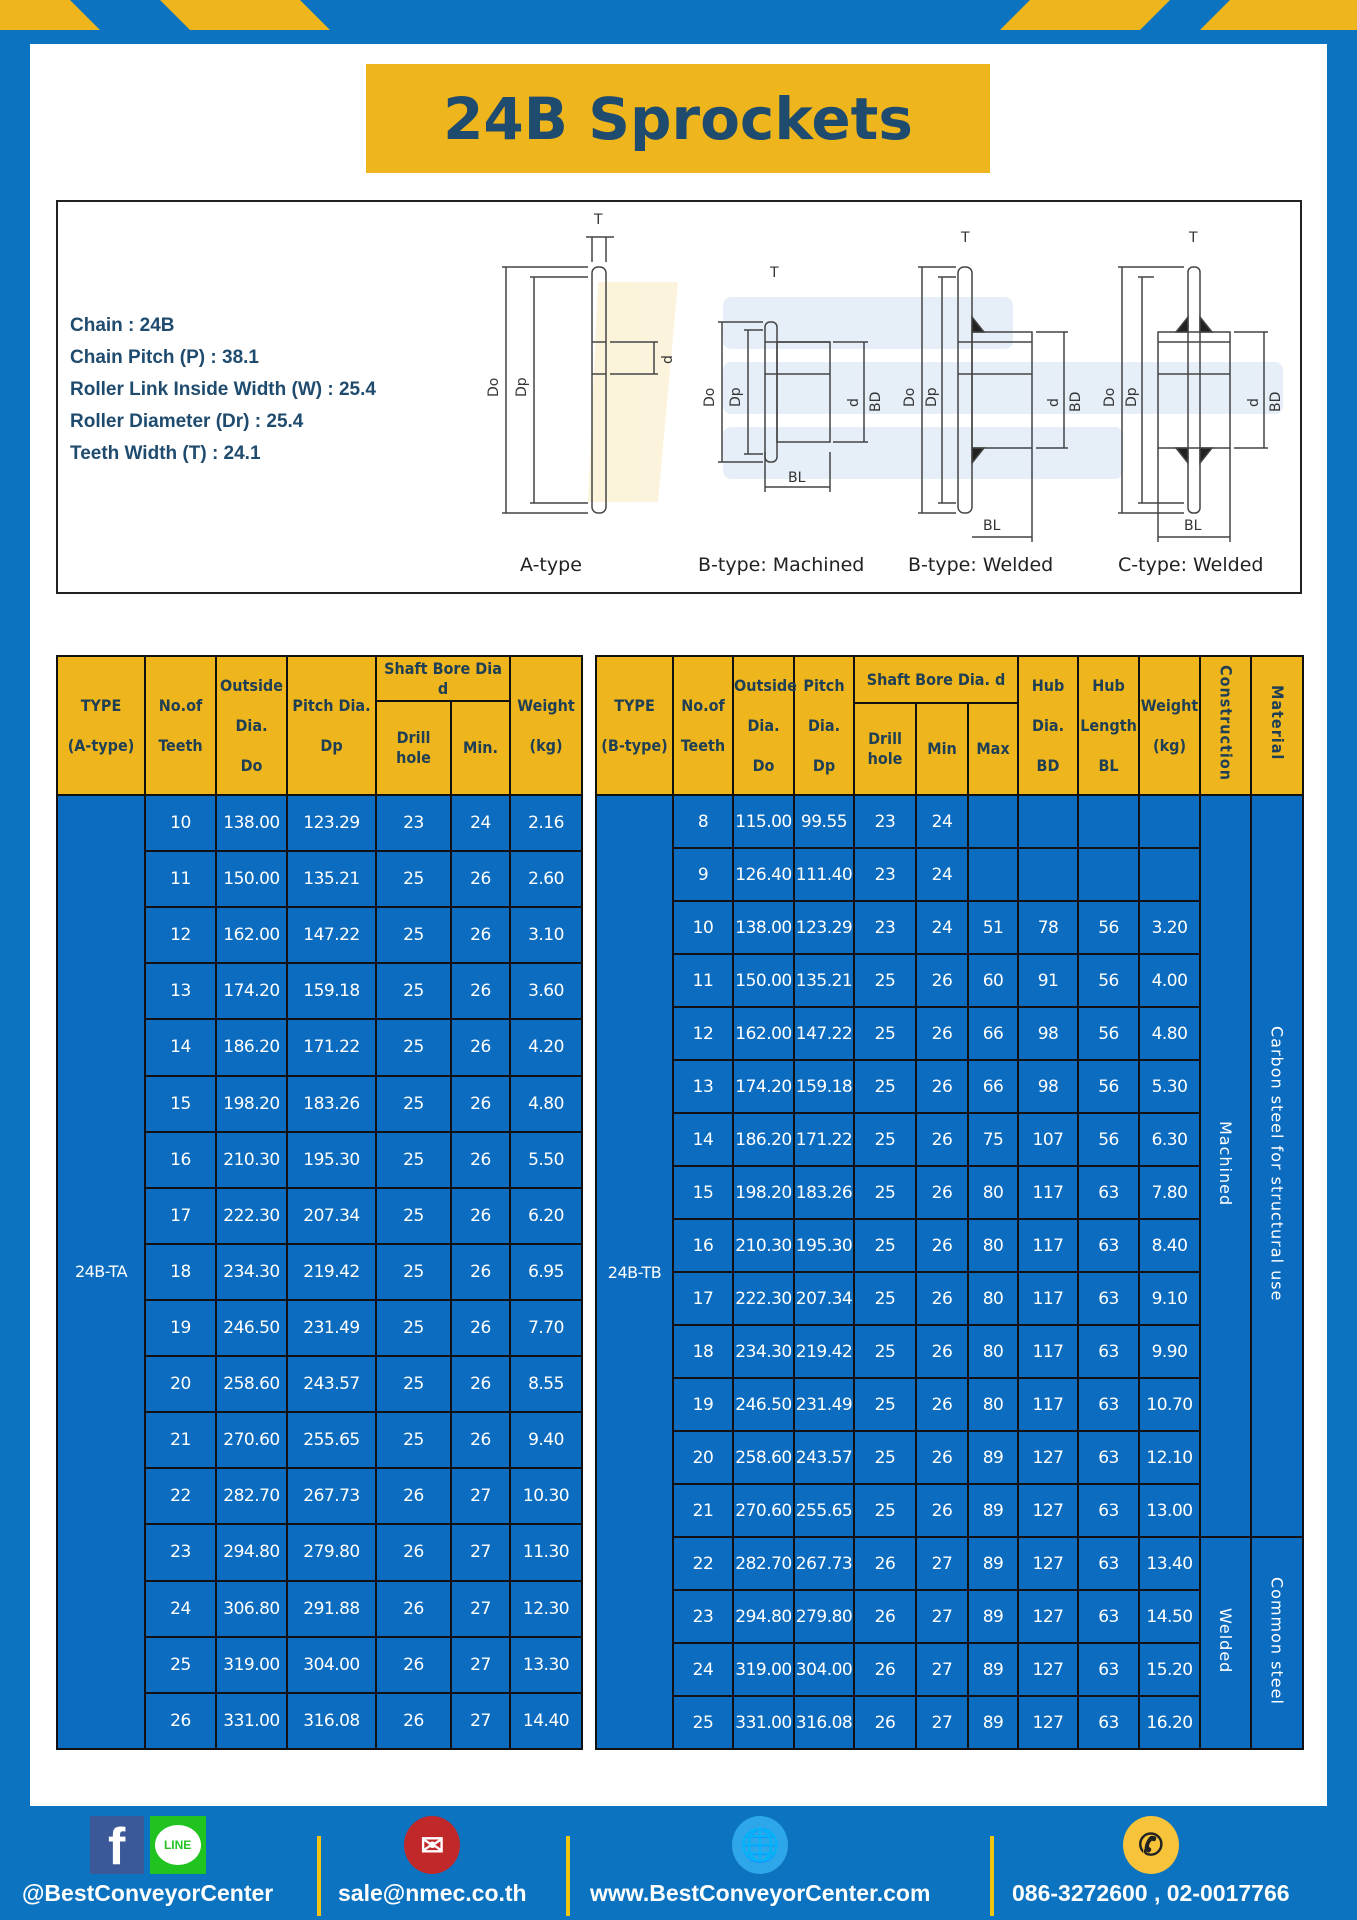  Describe the element at coordinates (546, 725) in the screenshot. I see `header-weight: Weight (kg)` at that location.